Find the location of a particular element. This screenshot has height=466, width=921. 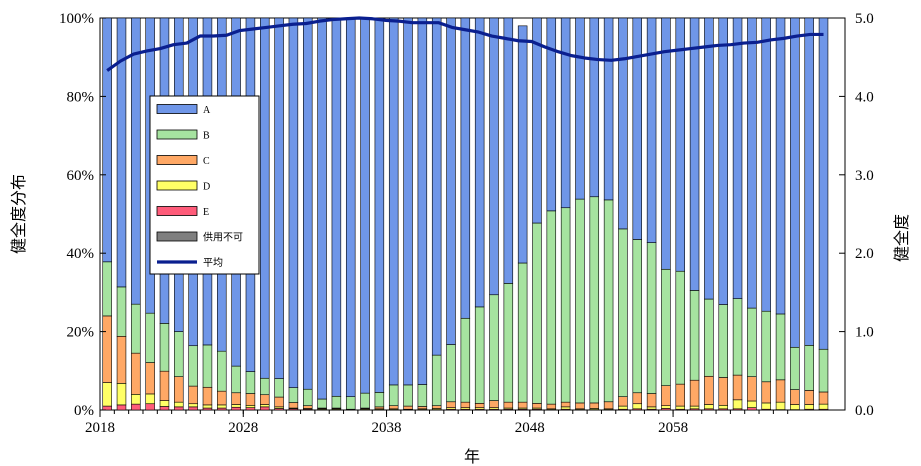

legend-label: A is located at coordinates (207, 110).